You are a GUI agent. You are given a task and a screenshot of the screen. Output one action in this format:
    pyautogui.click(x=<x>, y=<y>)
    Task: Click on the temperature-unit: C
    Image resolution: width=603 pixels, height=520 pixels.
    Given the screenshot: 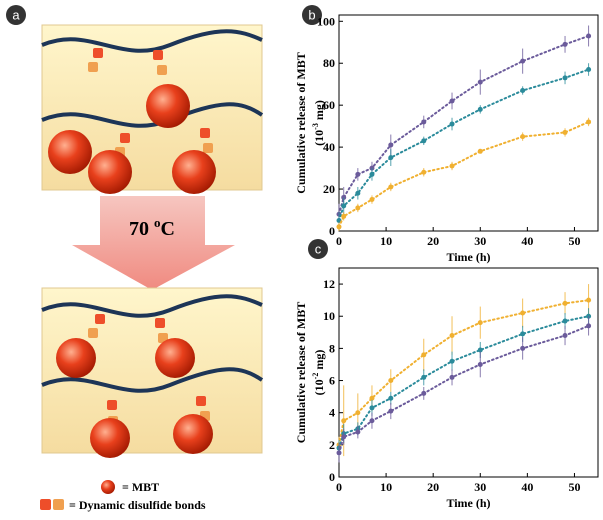 What is the action you would take?
    pyautogui.click(x=168, y=229)
    